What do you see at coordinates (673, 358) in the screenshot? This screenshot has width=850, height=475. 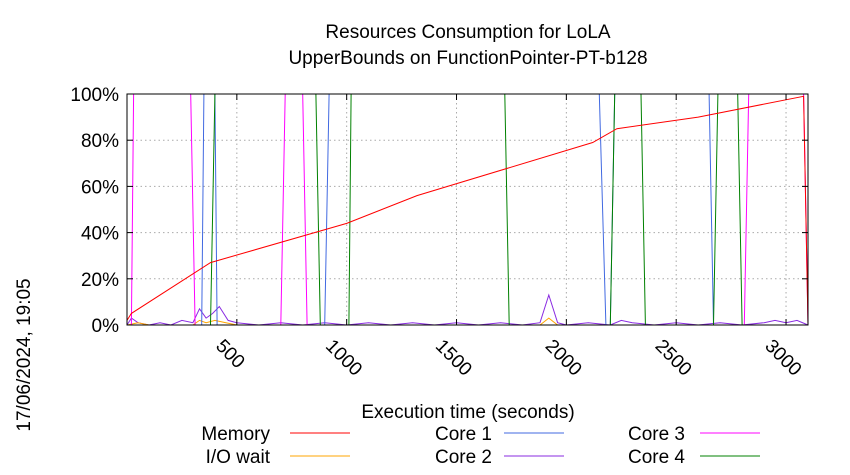 I see `x-tick-label: 2500` at bounding box center [673, 358].